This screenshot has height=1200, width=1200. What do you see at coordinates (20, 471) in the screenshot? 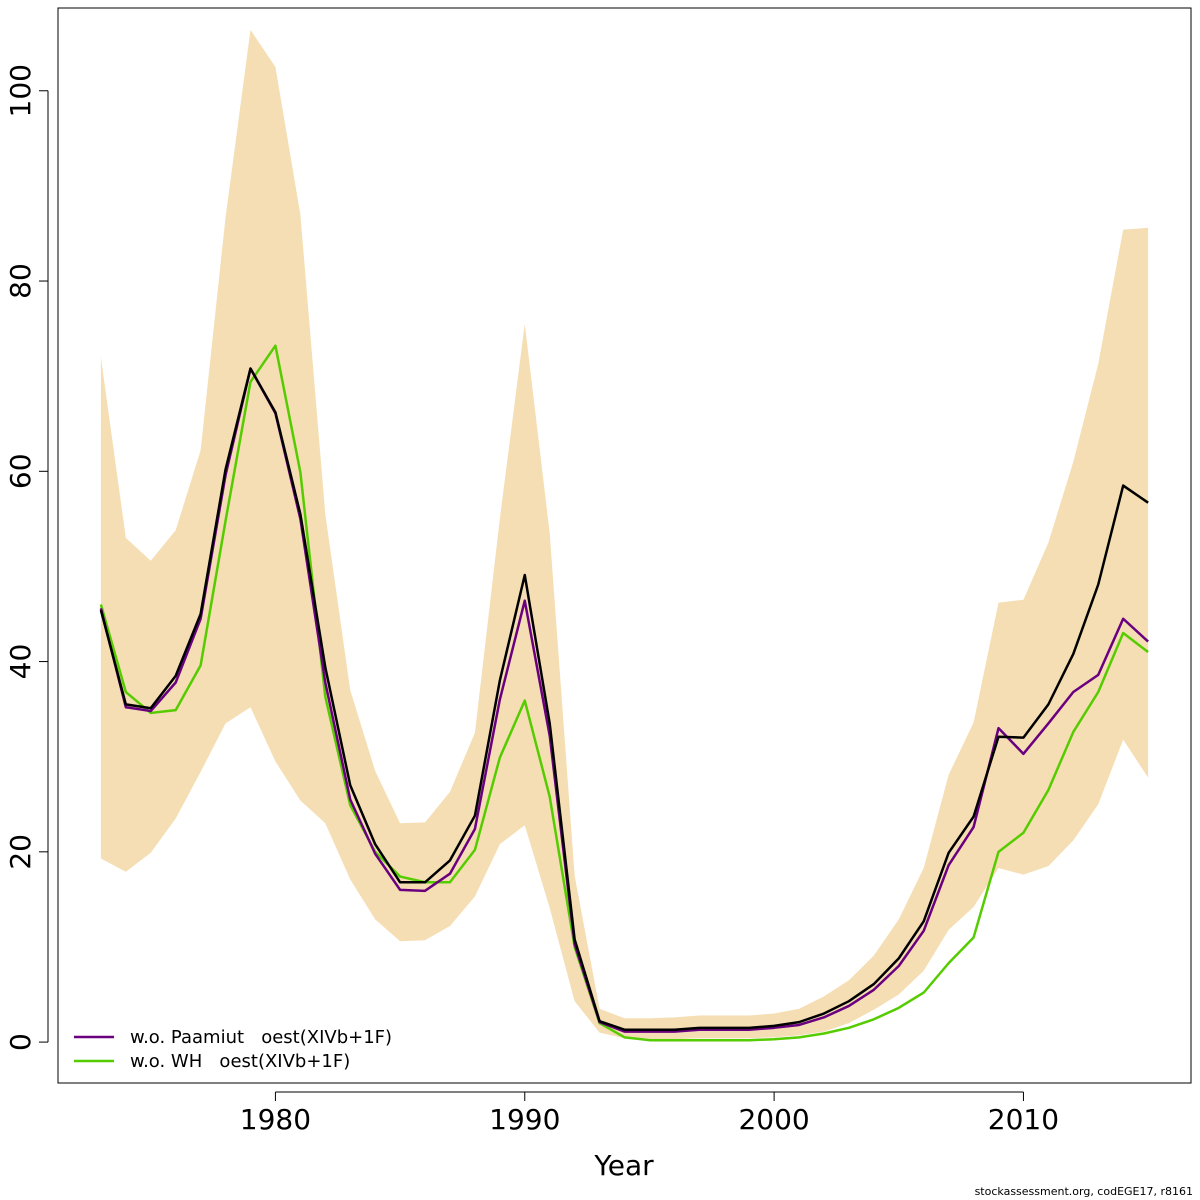
I see `y-tick-label: 60` at bounding box center [20, 471].